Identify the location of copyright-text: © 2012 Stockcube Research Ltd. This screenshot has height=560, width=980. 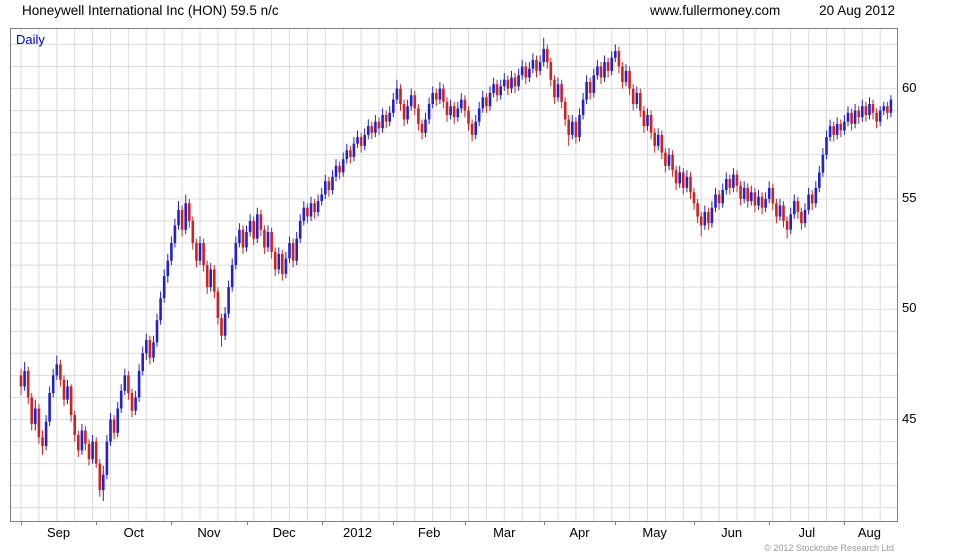
(829, 548).